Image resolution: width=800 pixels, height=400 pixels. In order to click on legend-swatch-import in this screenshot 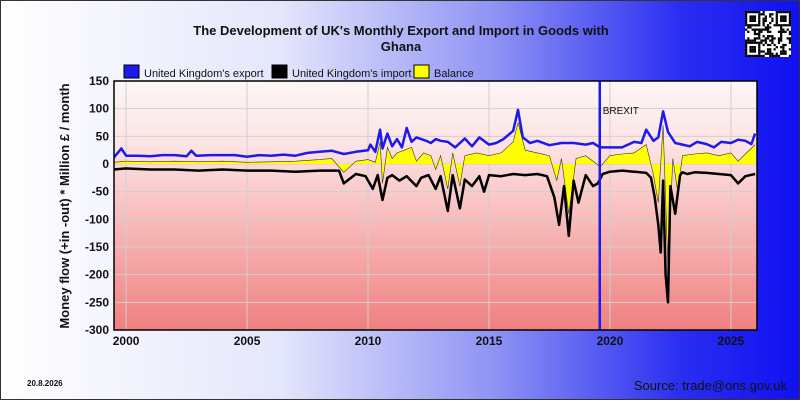, I will do `click(279, 71)`.